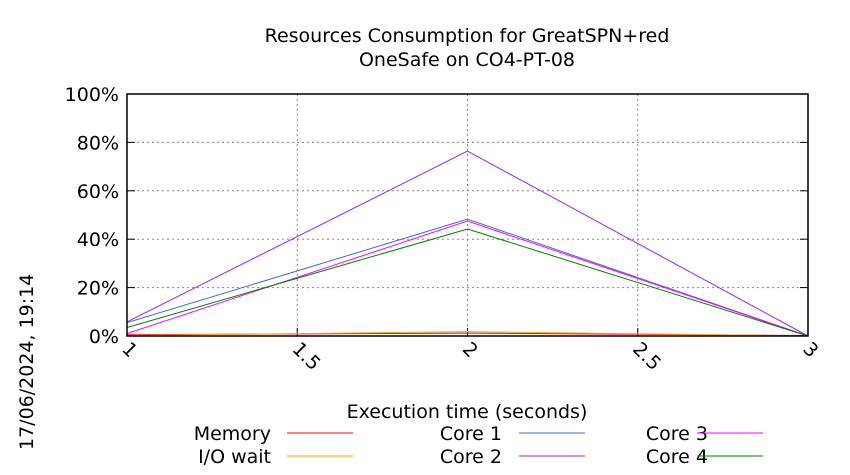  I want to click on chart-subtitle: OneSafe on CO4-PT-08, so click(467, 60).